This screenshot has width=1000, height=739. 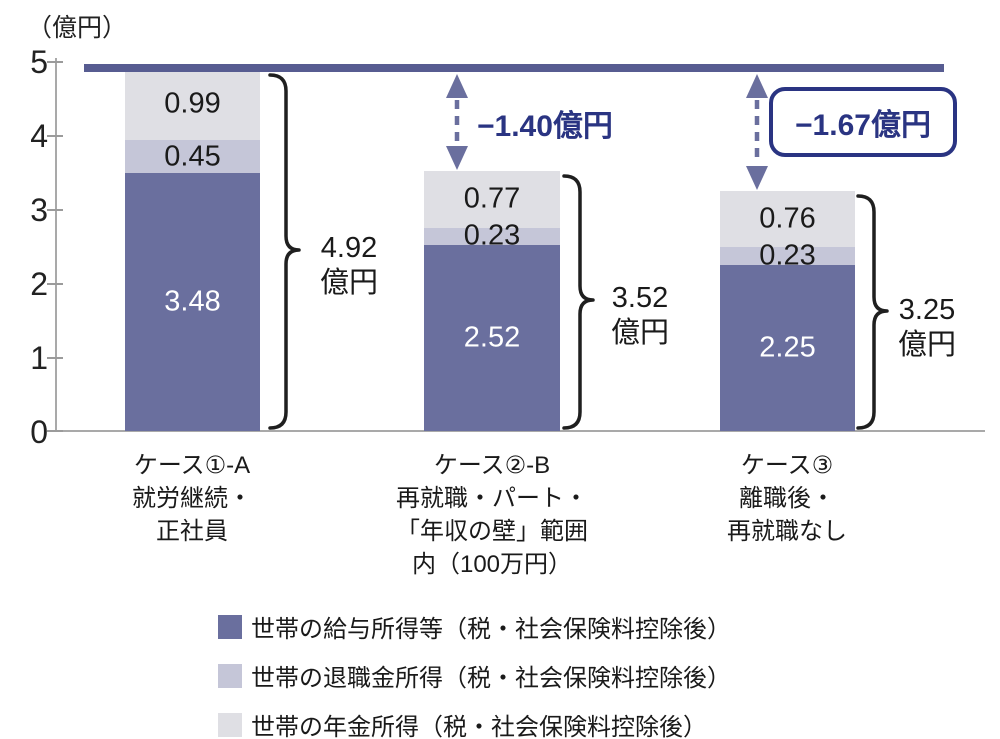 I want to click on bar-case2-salary-value: 2.52, so click(x=492, y=337).